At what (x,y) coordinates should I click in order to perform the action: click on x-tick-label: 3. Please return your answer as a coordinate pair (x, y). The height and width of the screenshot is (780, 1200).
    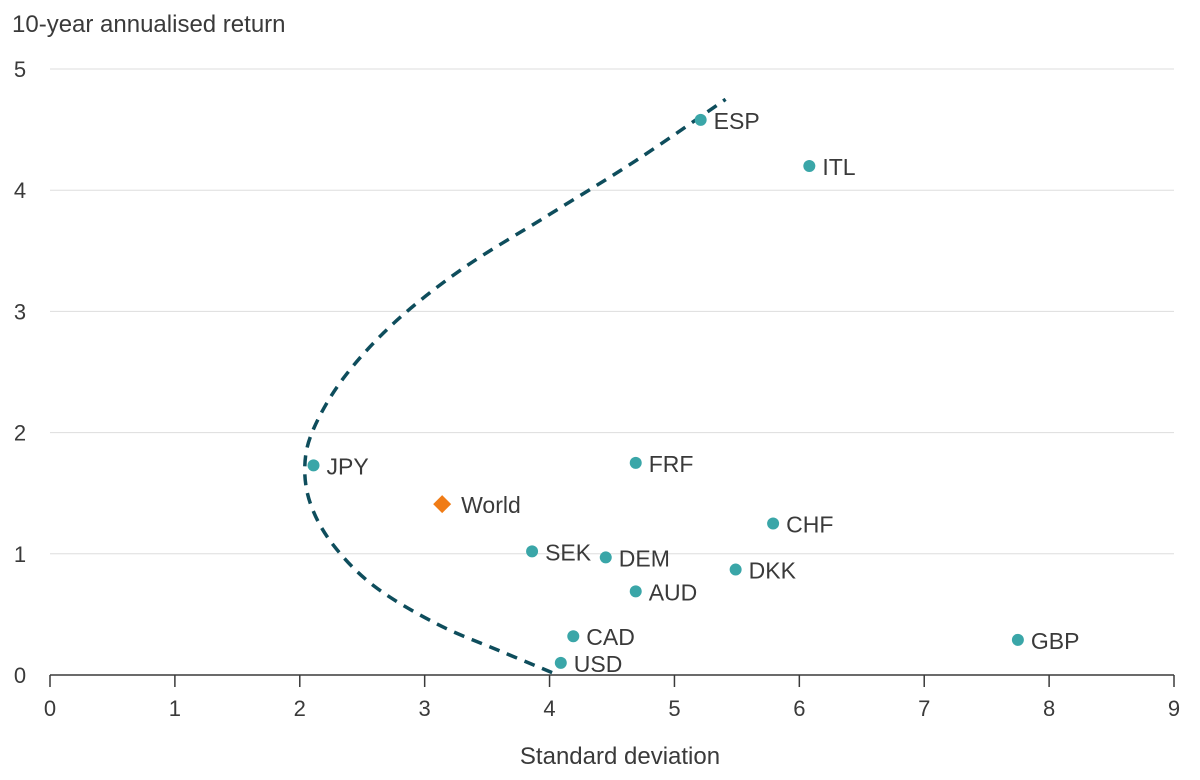
    Looking at the image, I should click on (425, 708).